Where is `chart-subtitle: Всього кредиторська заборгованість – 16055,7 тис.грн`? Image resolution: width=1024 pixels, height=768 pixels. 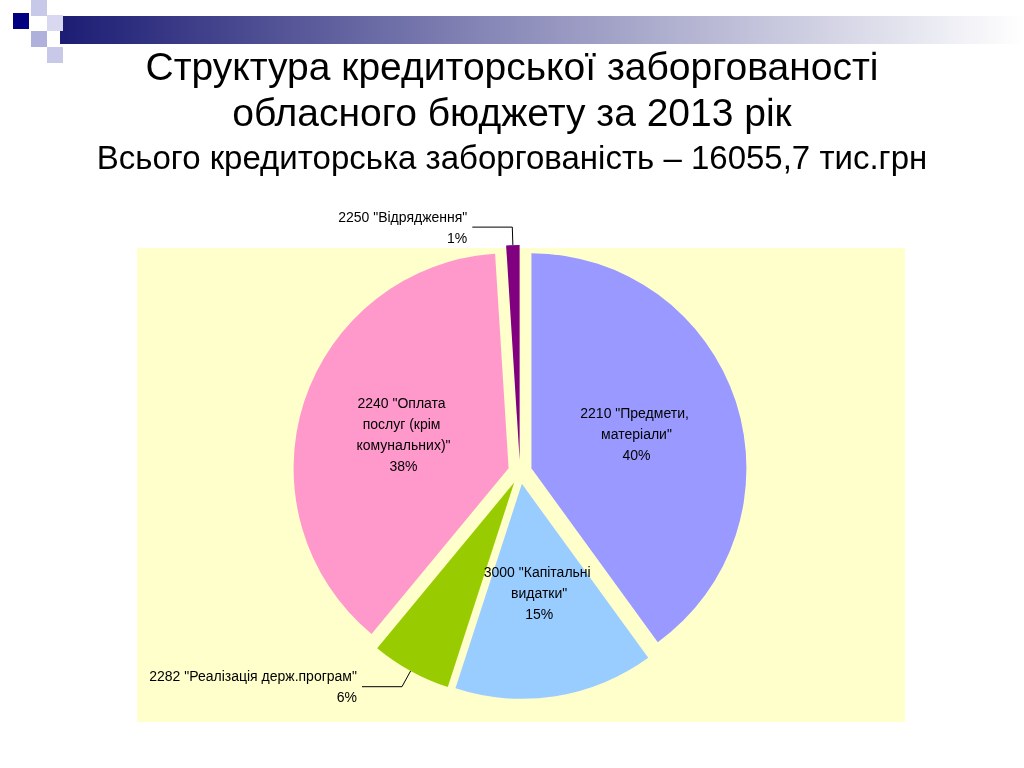 chart-subtitle: Всього кредиторська заборгованість – 16055,7 тис.грн is located at coordinates (512, 158).